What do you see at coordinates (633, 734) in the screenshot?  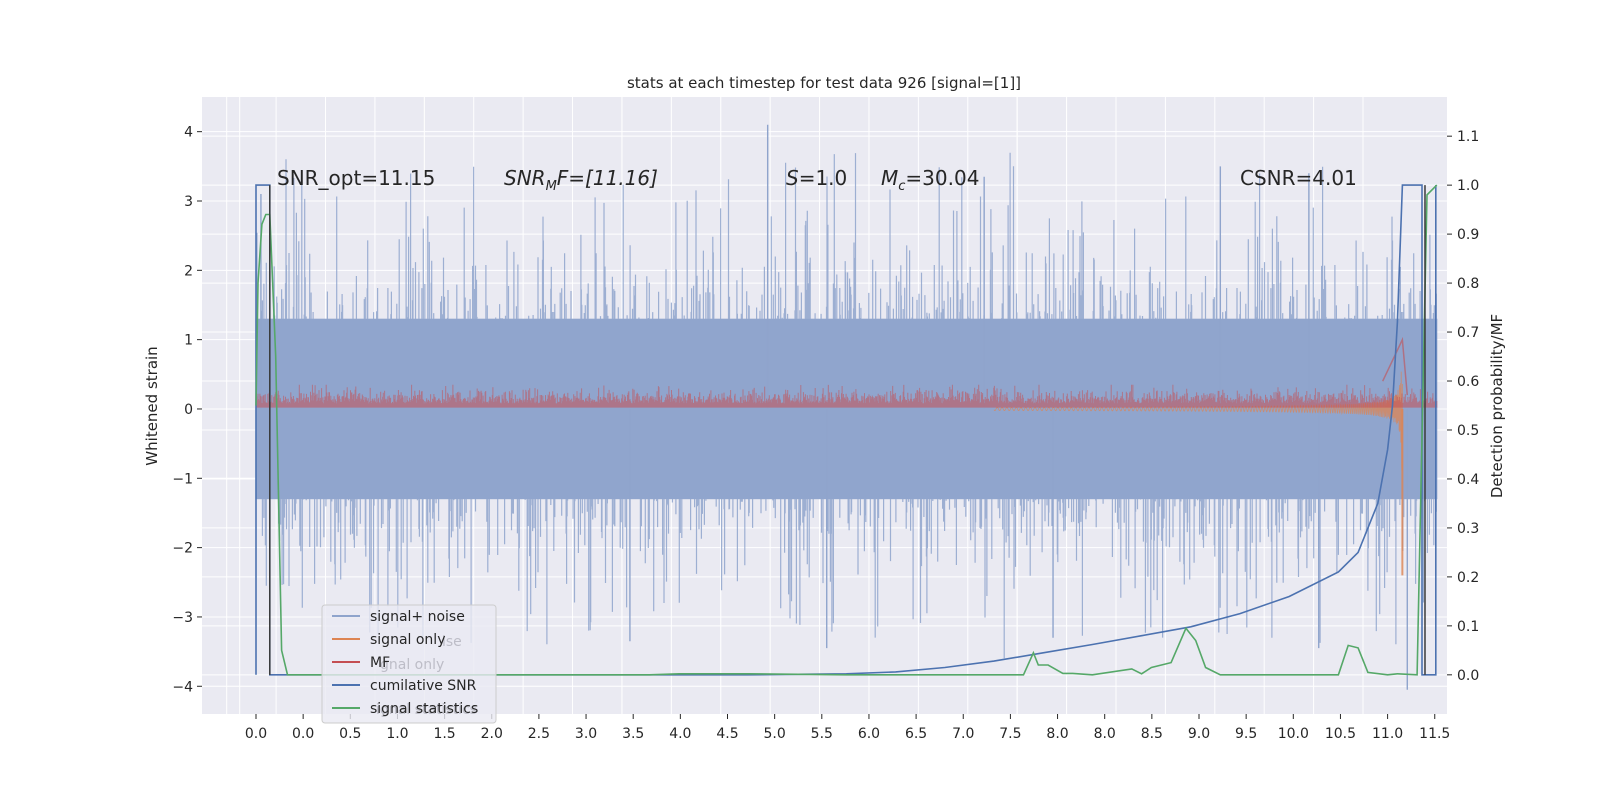 I see `x-tick-label: 3.5` at bounding box center [633, 734].